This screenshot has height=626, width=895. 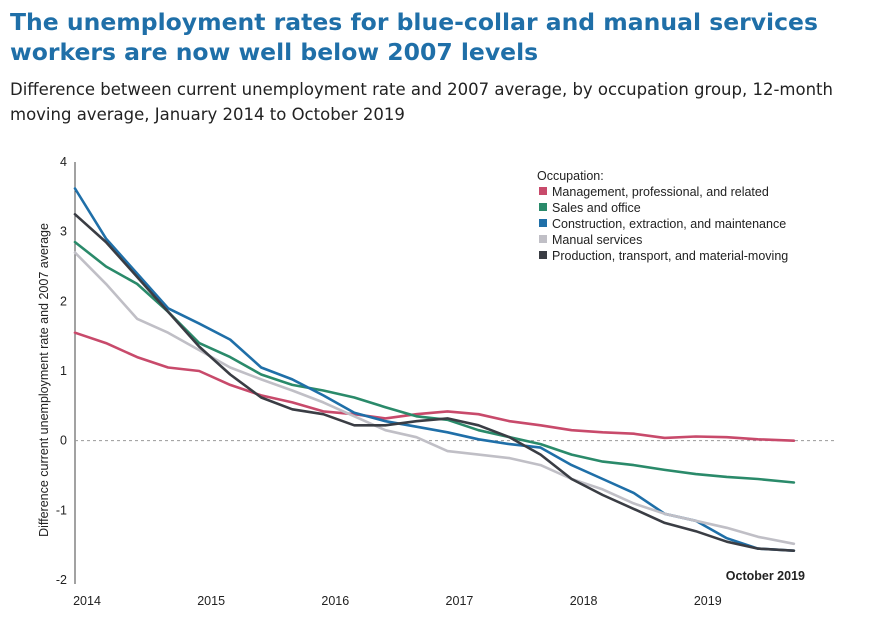 I want to click on y-tick-label: -2, so click(x=61, y=580).